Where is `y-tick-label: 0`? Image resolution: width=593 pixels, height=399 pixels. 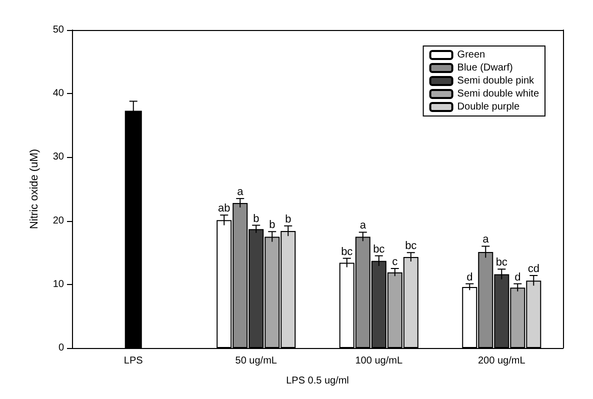
y-tick-label: 0 is located at coordinates (61, 348).